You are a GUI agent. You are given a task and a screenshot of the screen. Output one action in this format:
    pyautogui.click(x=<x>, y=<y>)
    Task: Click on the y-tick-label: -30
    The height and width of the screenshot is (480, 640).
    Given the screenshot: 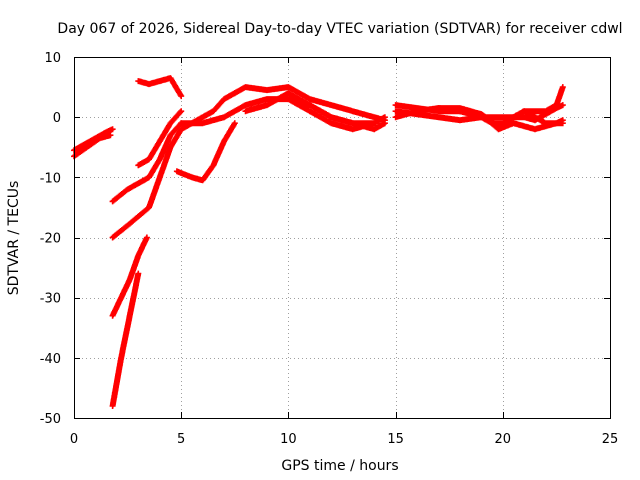 What is the action you would take?
    pyautogui.click(x=50, y=299)
    